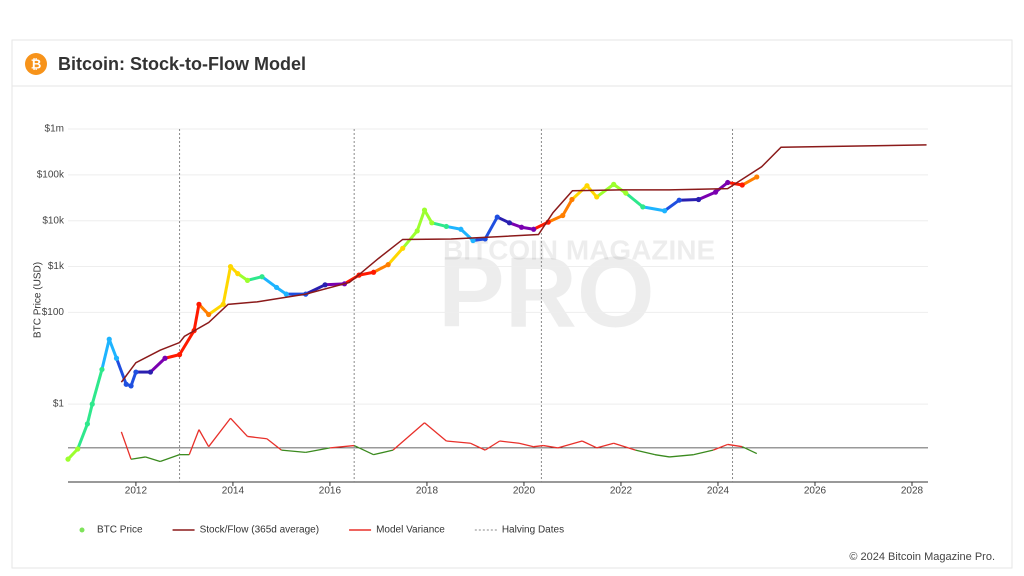 The image size is (1024, 576). What do you see at coordinates (53, 220) in the screenshot?
I see `y-tick-label: $10k` at bounding box center [53, 220].